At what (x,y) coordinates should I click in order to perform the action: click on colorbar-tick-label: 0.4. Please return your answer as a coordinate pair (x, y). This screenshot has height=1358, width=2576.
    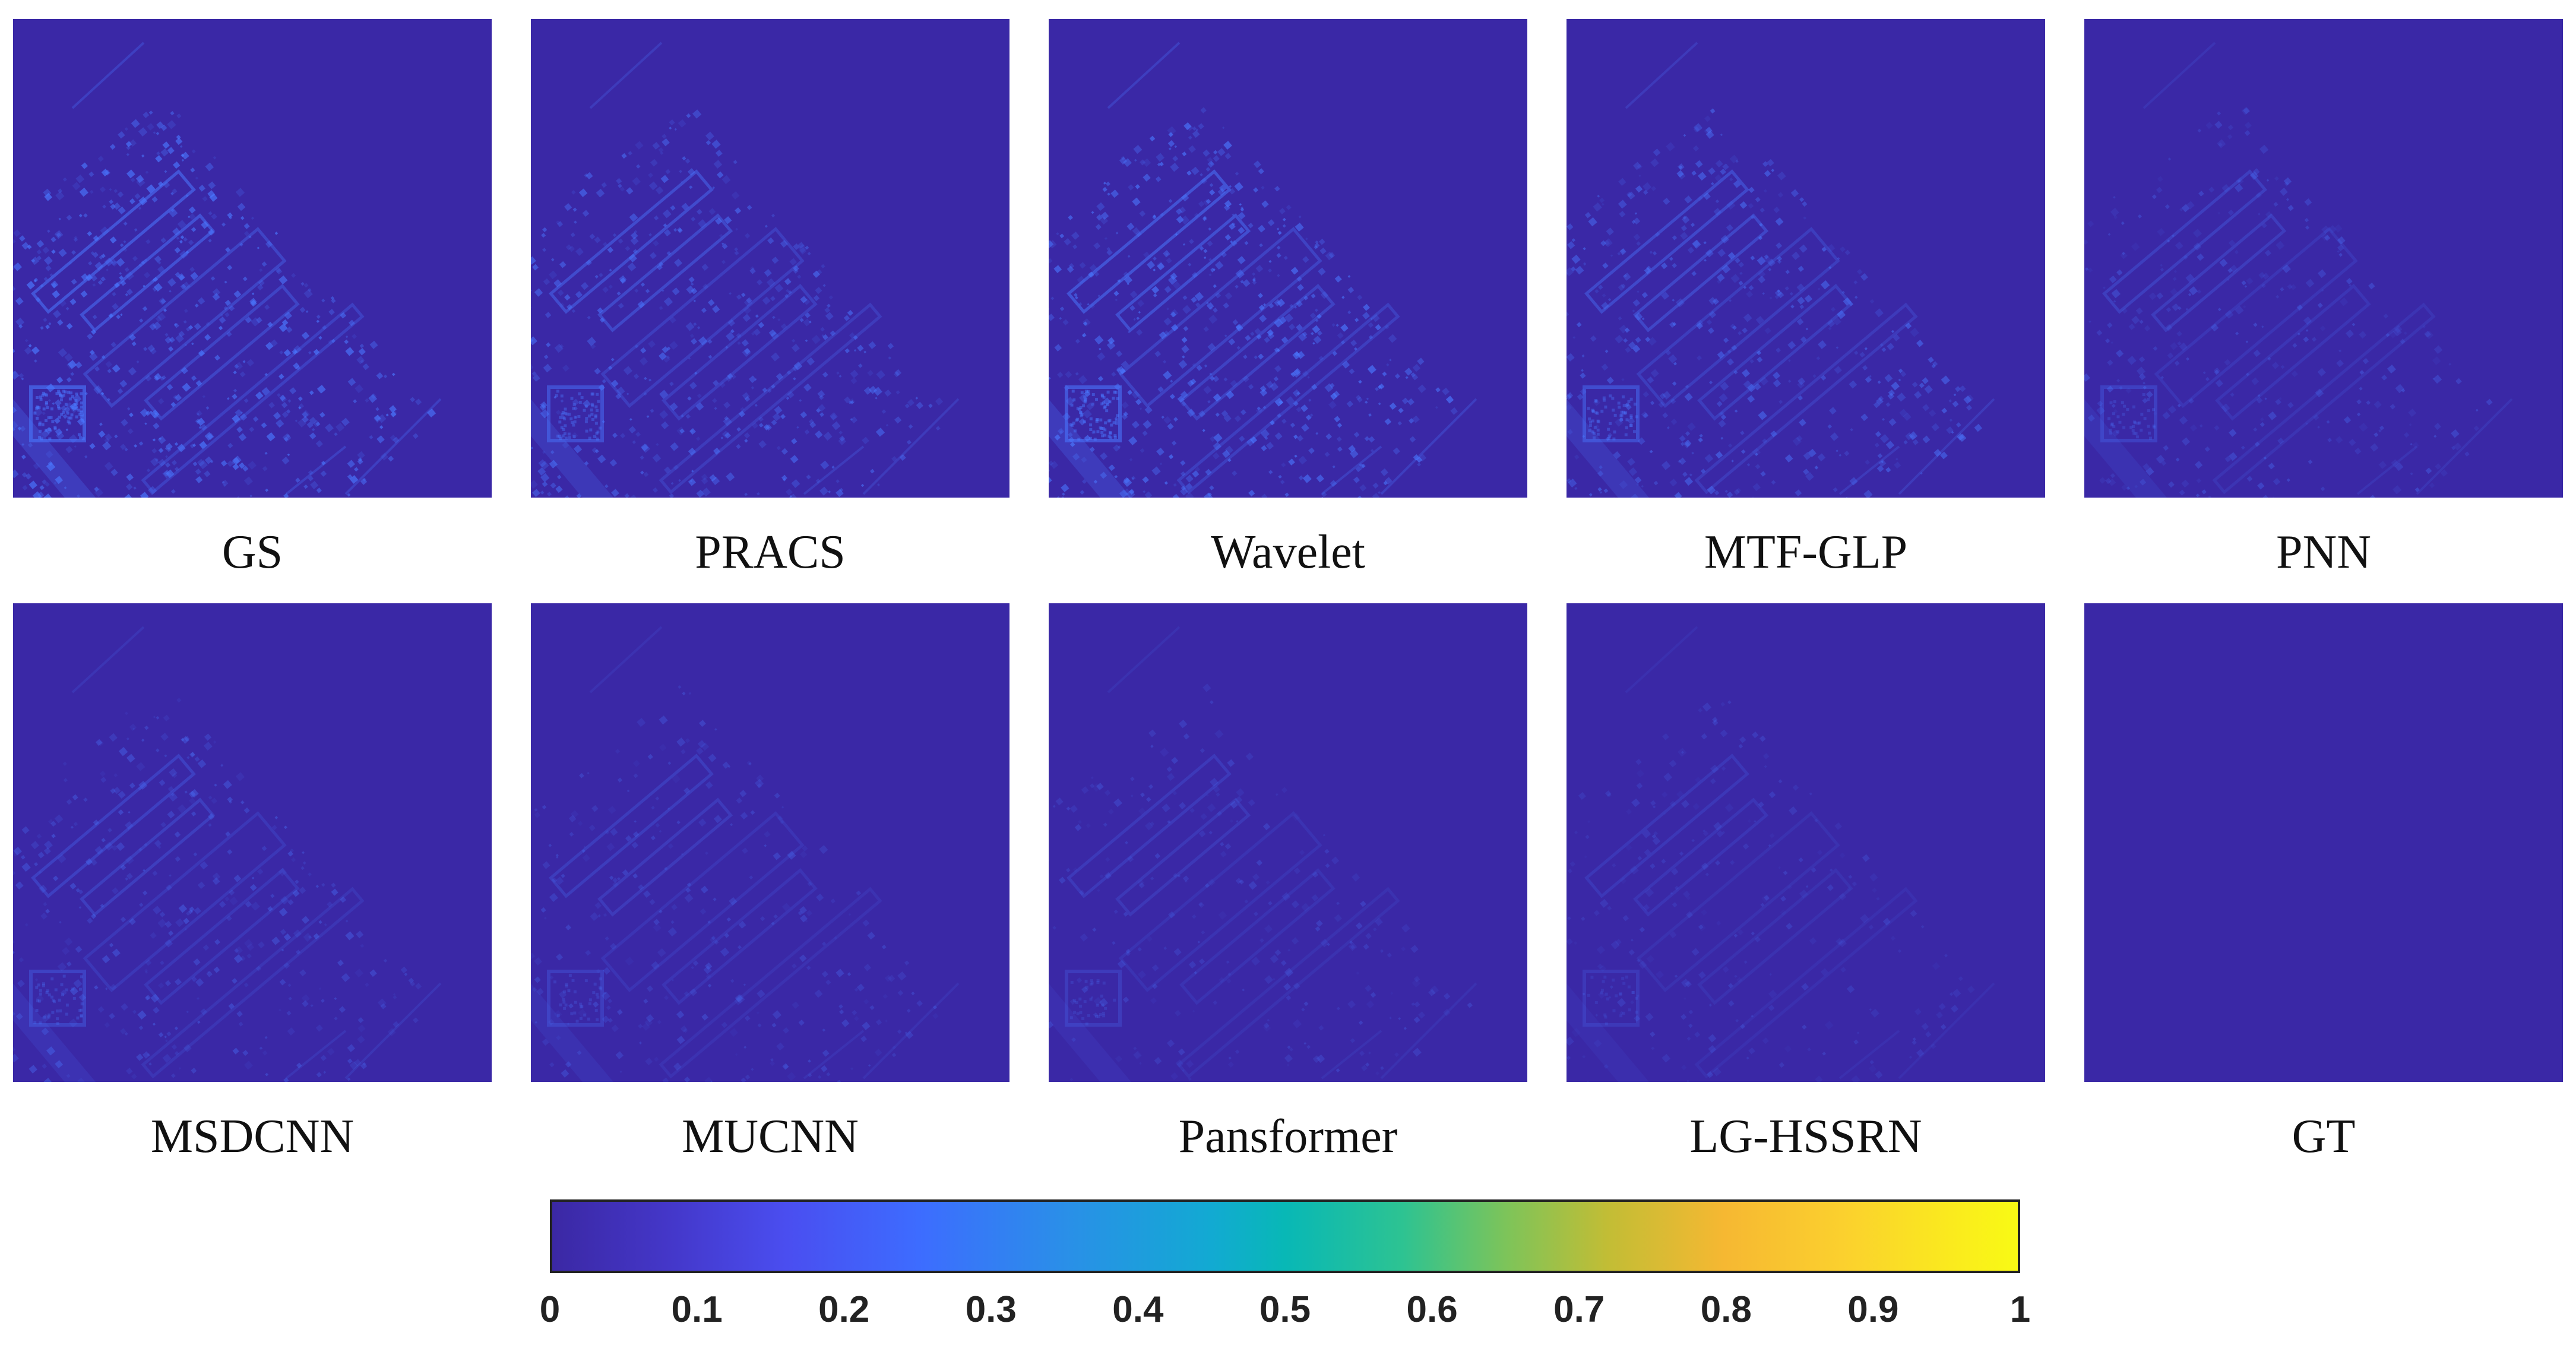
    Looking at the image, I should click on (1138, 1309).